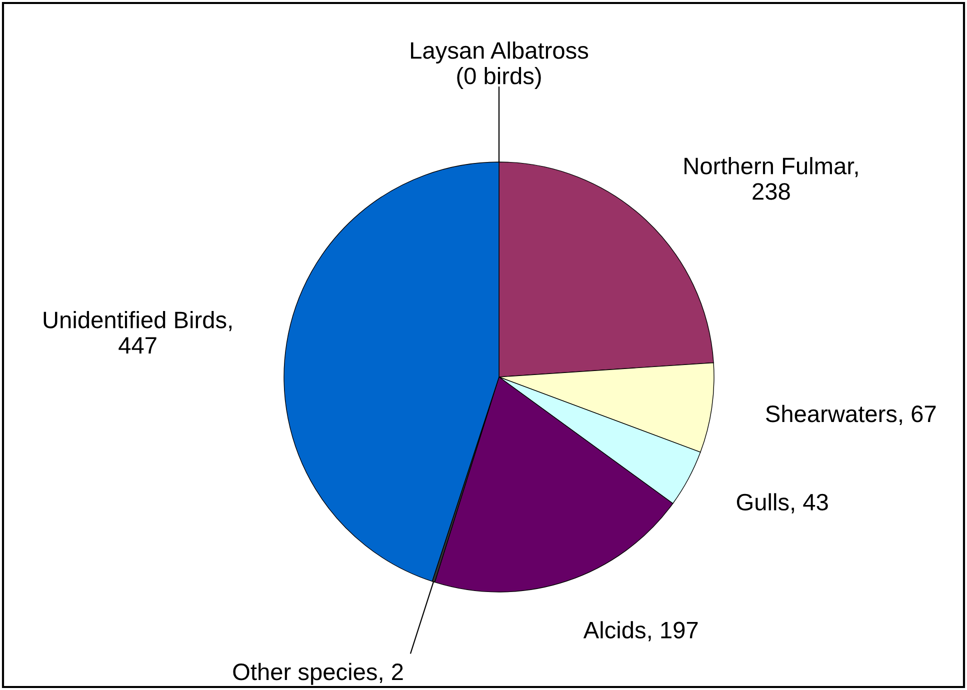 This screenshot has height=690, width=967. I want to click on slice-label: Alcids, 197, so click(640, 631).